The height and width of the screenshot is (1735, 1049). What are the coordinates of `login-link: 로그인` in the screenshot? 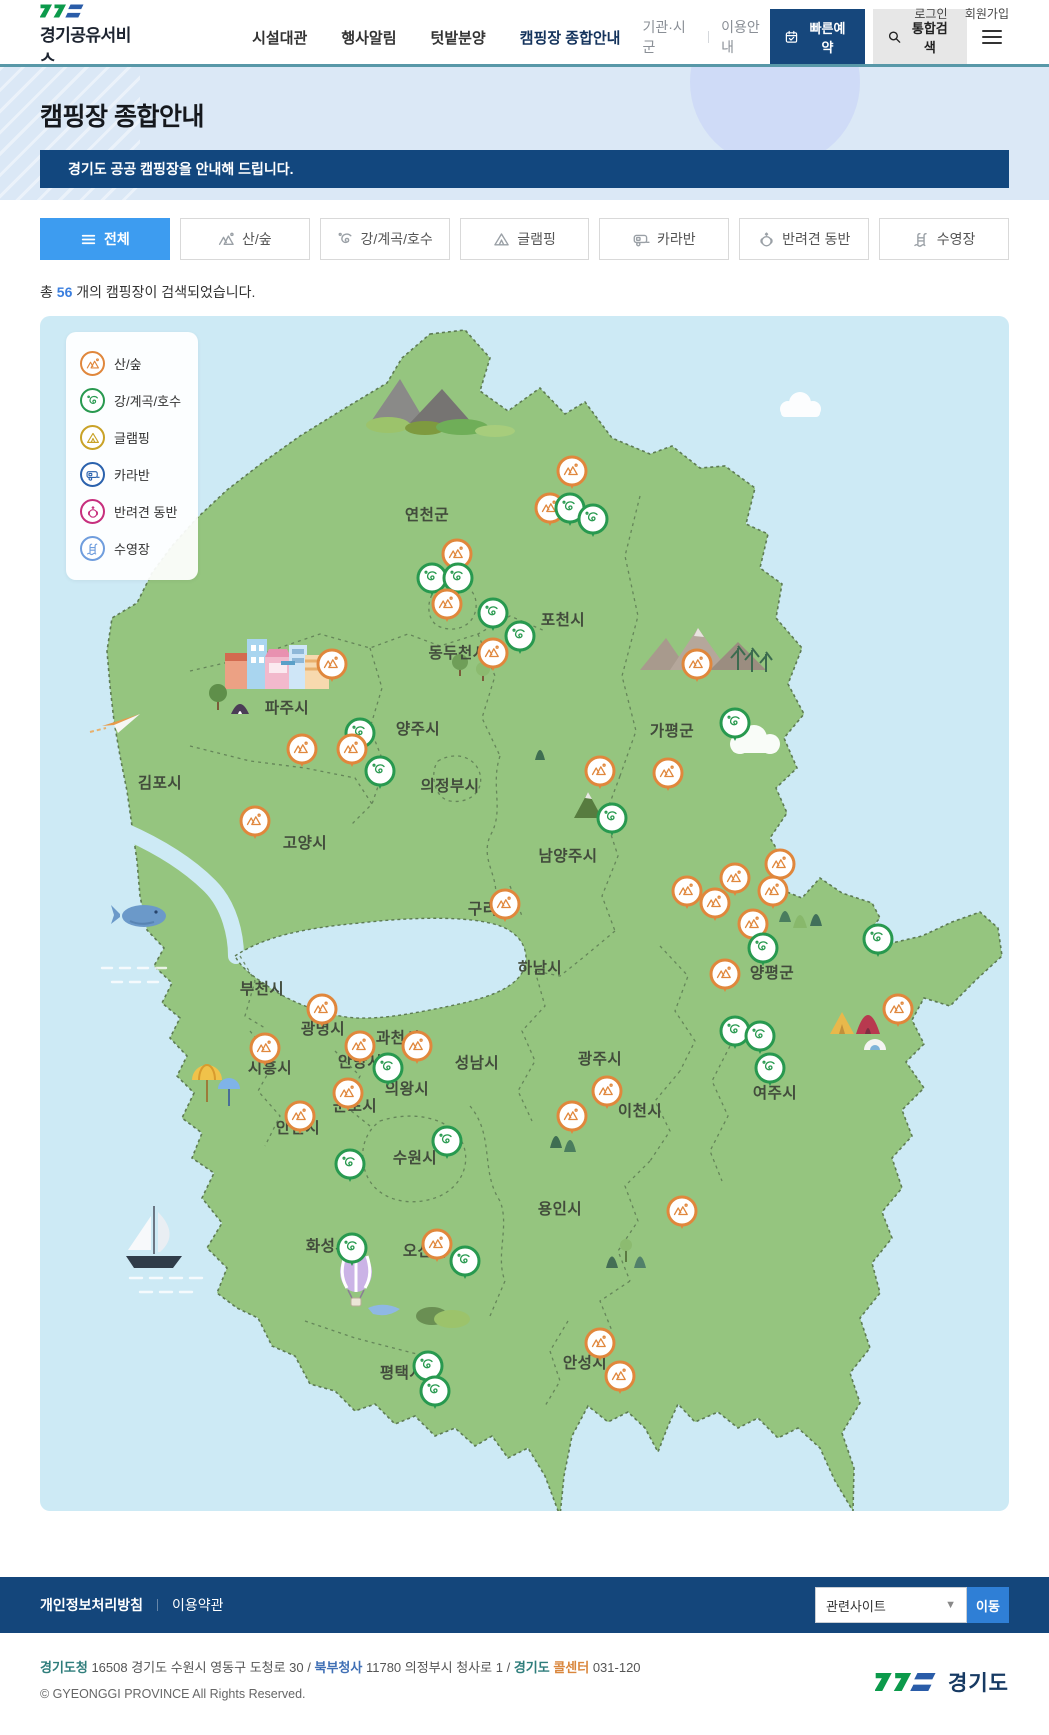 It's located at (931, 14).